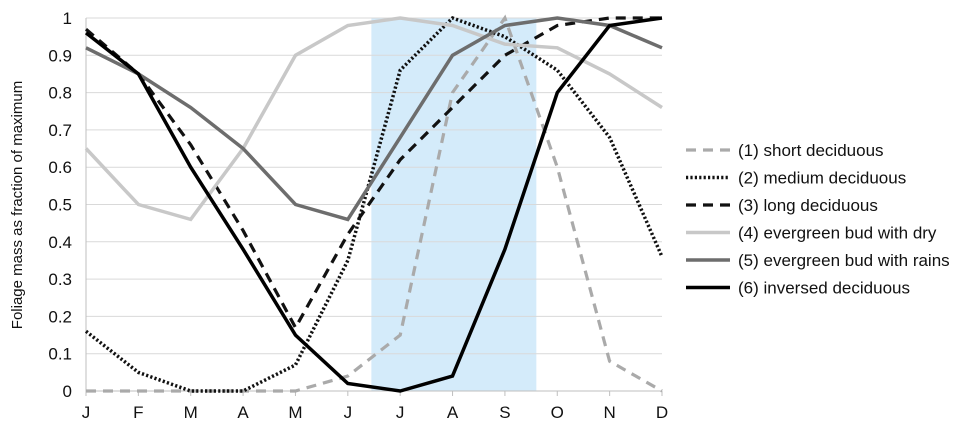  I want to click on y-tick-label: 0.4, so click(60, 242).